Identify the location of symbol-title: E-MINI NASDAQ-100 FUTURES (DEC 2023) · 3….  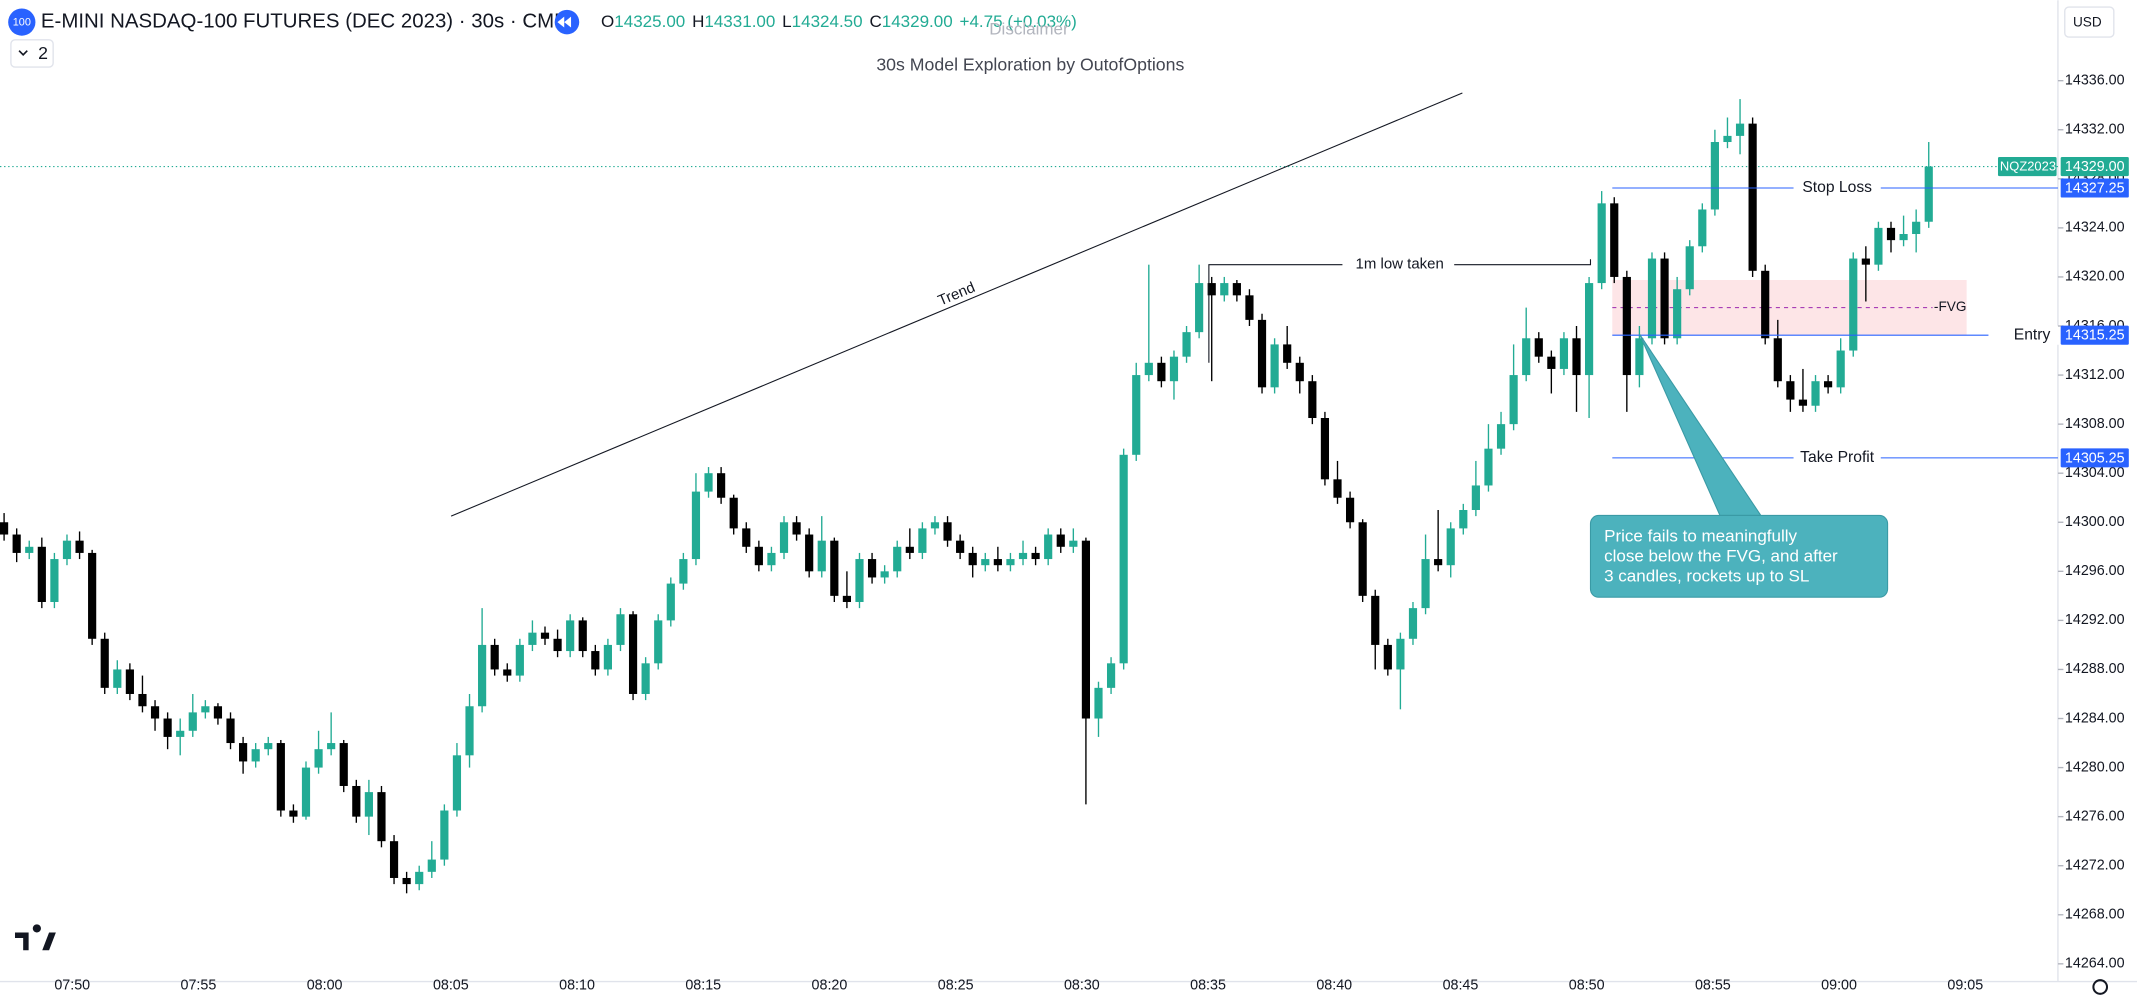
(304, 20).